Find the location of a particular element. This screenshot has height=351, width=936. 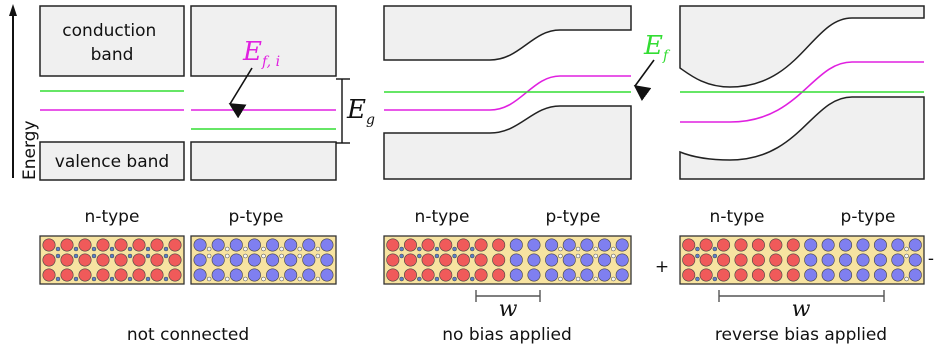

negative-terminal-symbol: - is located at coordinates (931, 259).